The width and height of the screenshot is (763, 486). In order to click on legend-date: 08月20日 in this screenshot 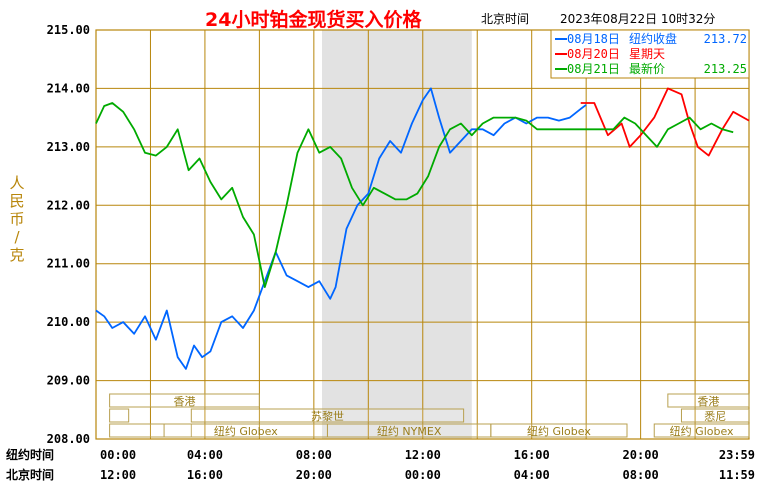, I will do `click(593, 54)`.